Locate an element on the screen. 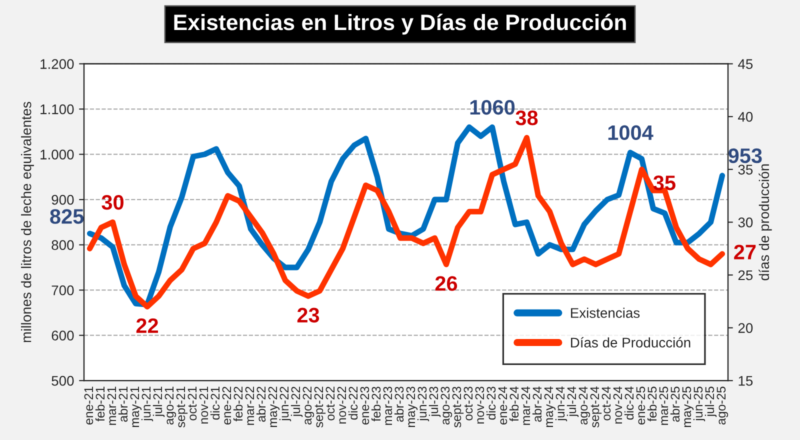  x-tick-label: may-25 is located at coordinates (688, 407).